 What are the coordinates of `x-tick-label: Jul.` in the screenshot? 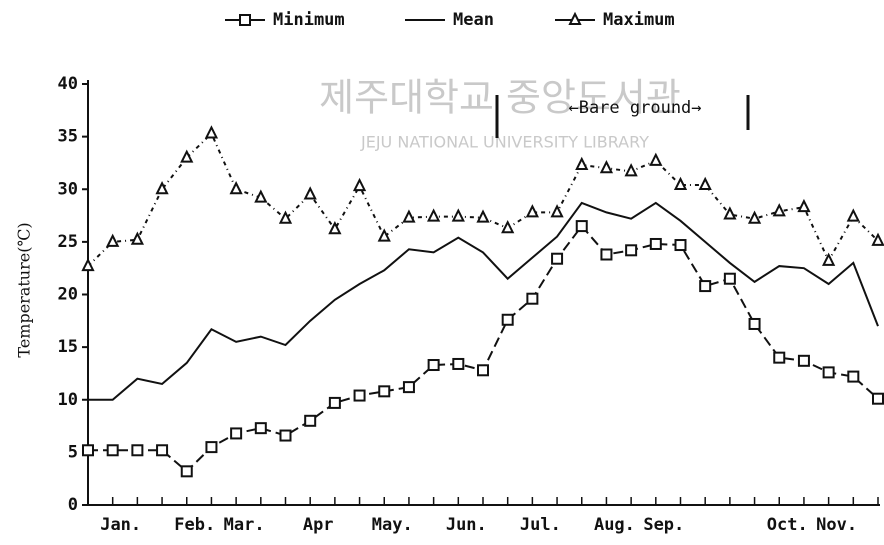 It's located at (540, 525).